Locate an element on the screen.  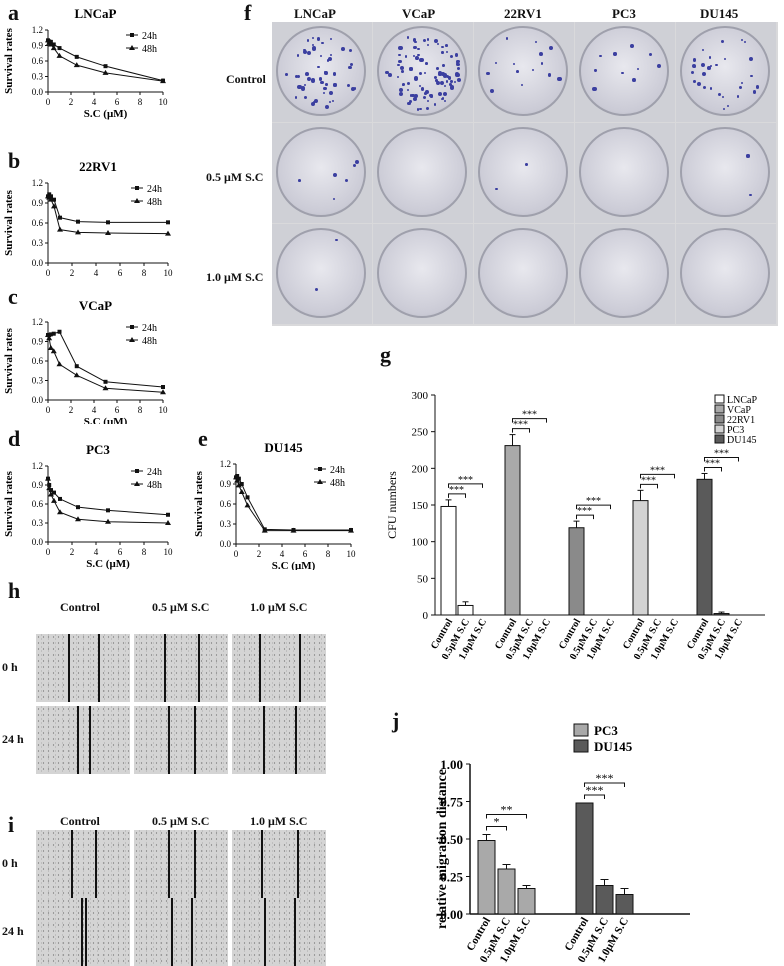
y-axis-label: CFU numbers is located at coordinates (392, 505).